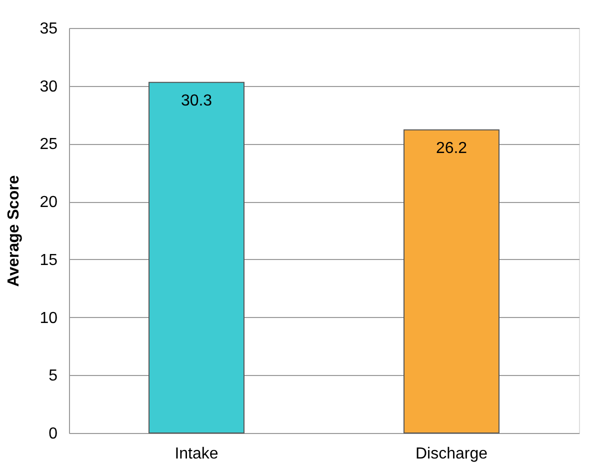  Describe the element at coordinates (49, 87) in the screenshot. I see `y-tick-label: 30` at that location.